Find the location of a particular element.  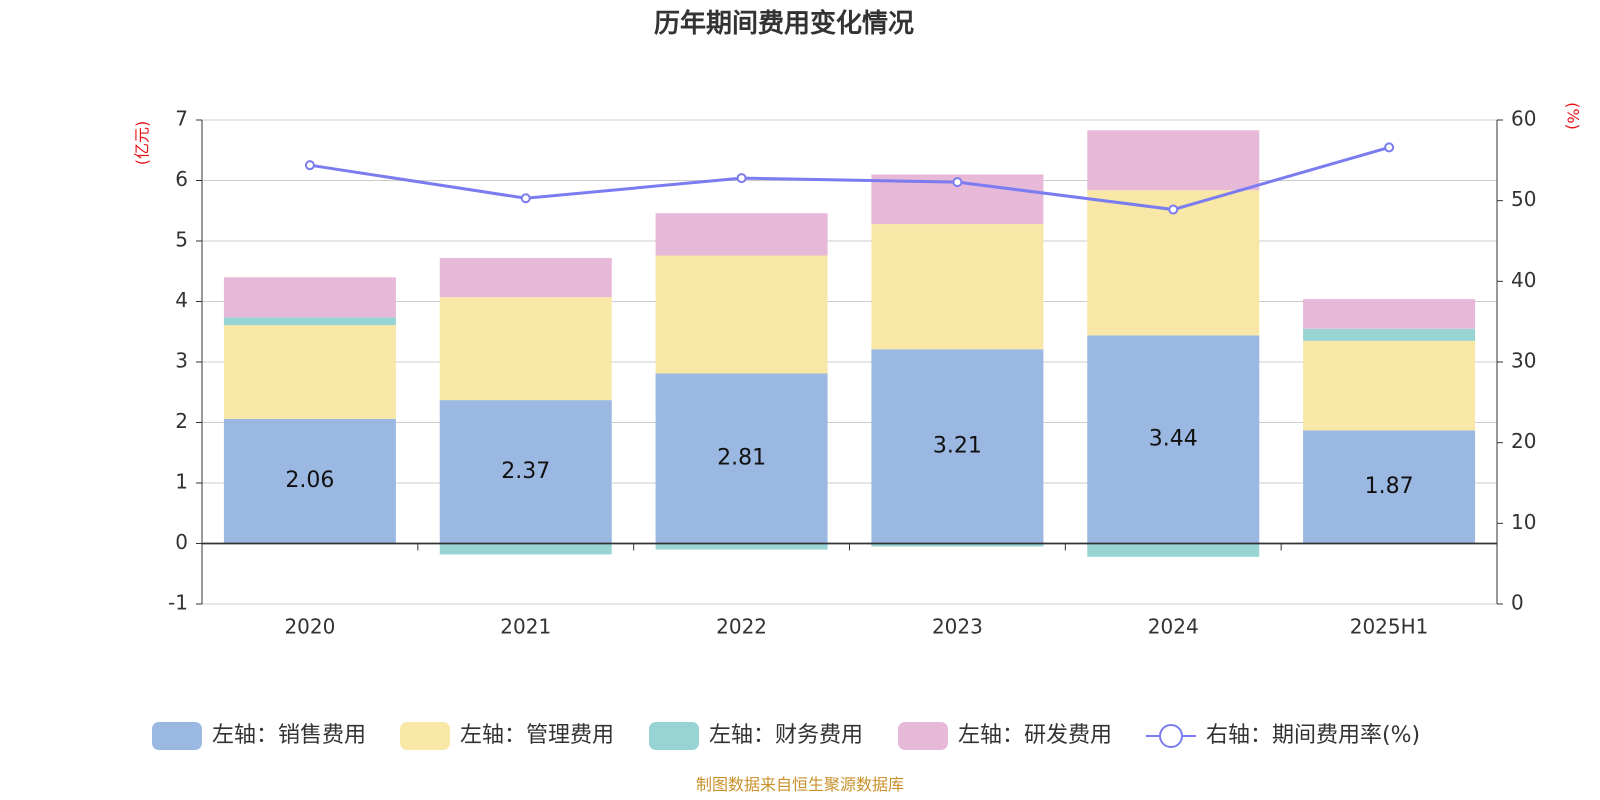

legend-label: 左轴：管理费用 is located at coordinates (537, 735).